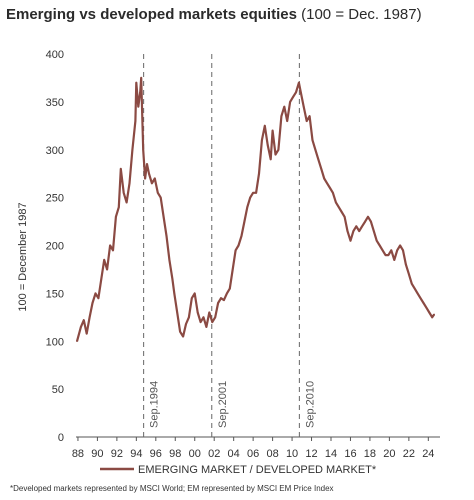  Describe the element at coordinates (58, 390) in the screenshot. I see `y-tick-label: 50` at that location.